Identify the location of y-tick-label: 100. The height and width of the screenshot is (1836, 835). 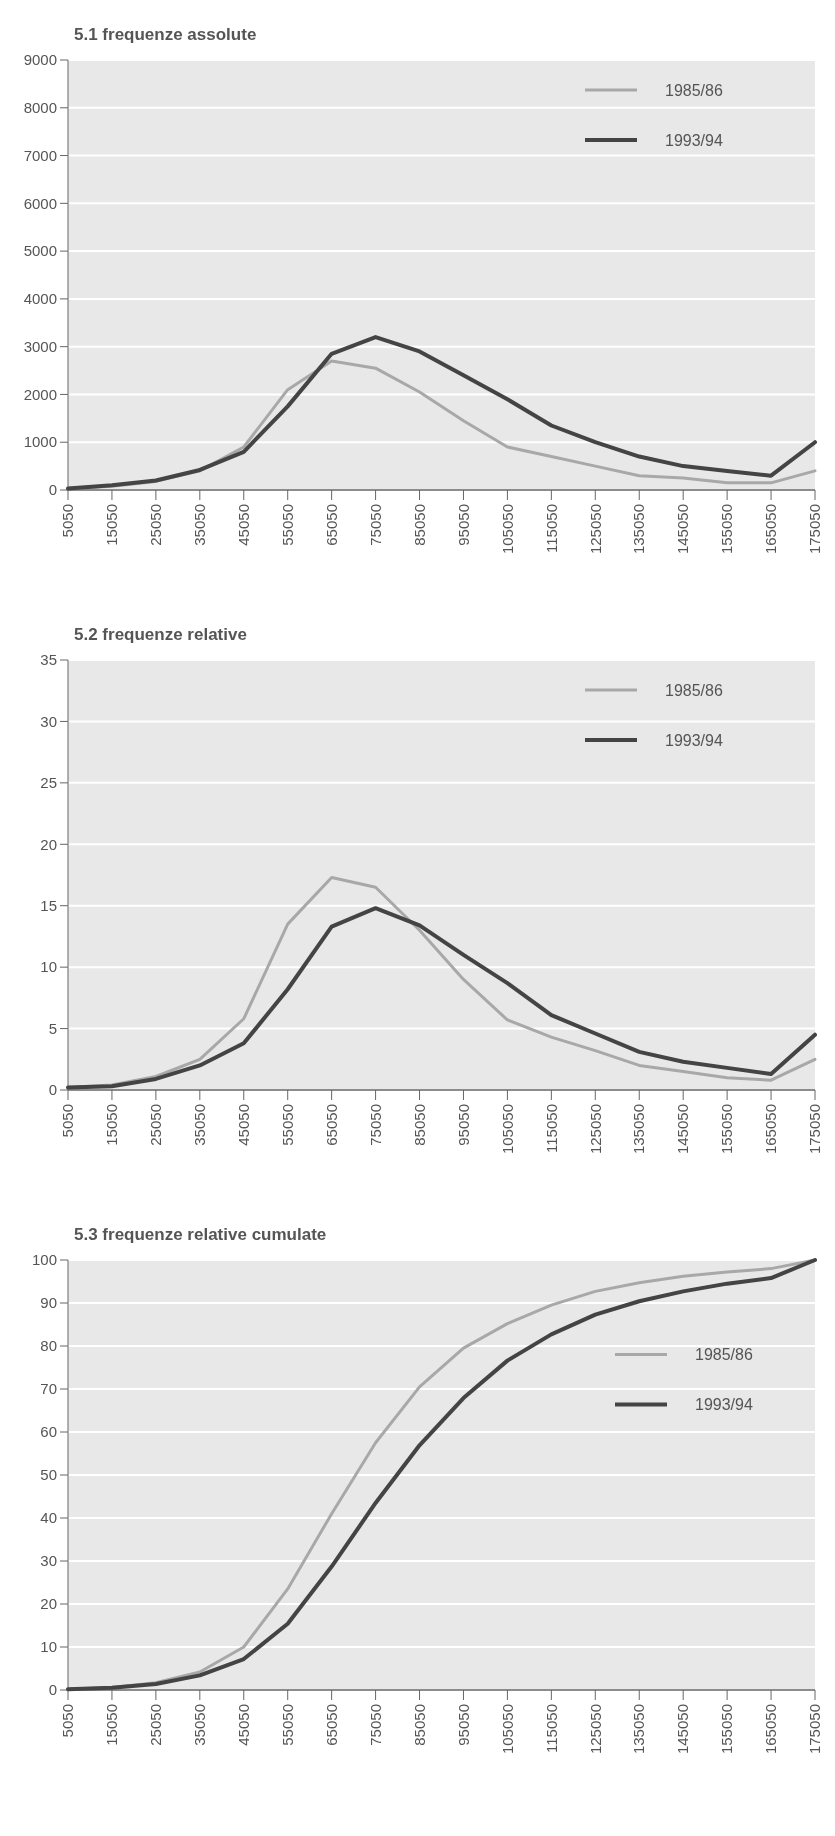
(44, 1260).